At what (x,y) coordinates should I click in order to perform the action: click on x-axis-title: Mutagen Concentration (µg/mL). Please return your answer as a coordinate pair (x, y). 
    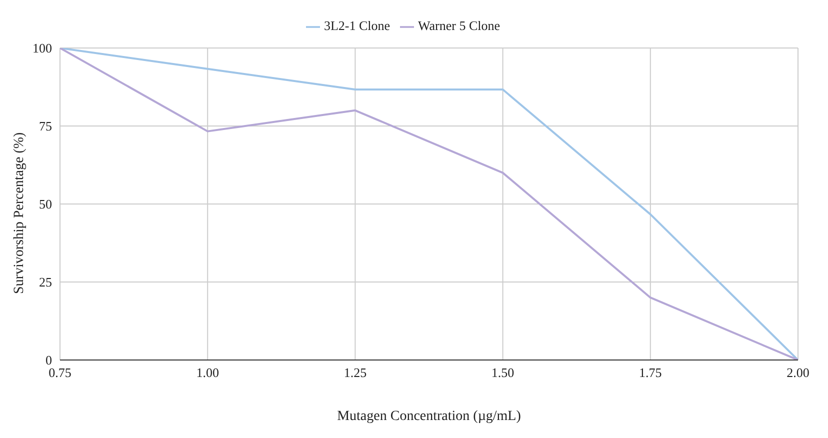
    Looking at the image, I should click on (429, 416).